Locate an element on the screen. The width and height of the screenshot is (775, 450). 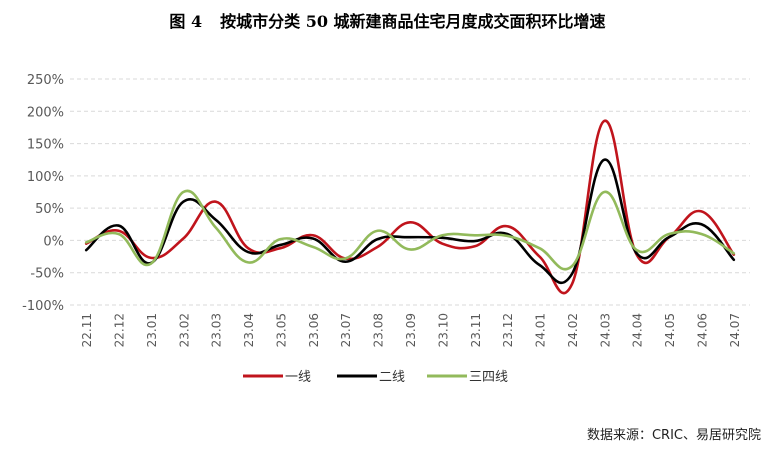
x-tick-label: 24.02 is located at coordinates (573, 330).